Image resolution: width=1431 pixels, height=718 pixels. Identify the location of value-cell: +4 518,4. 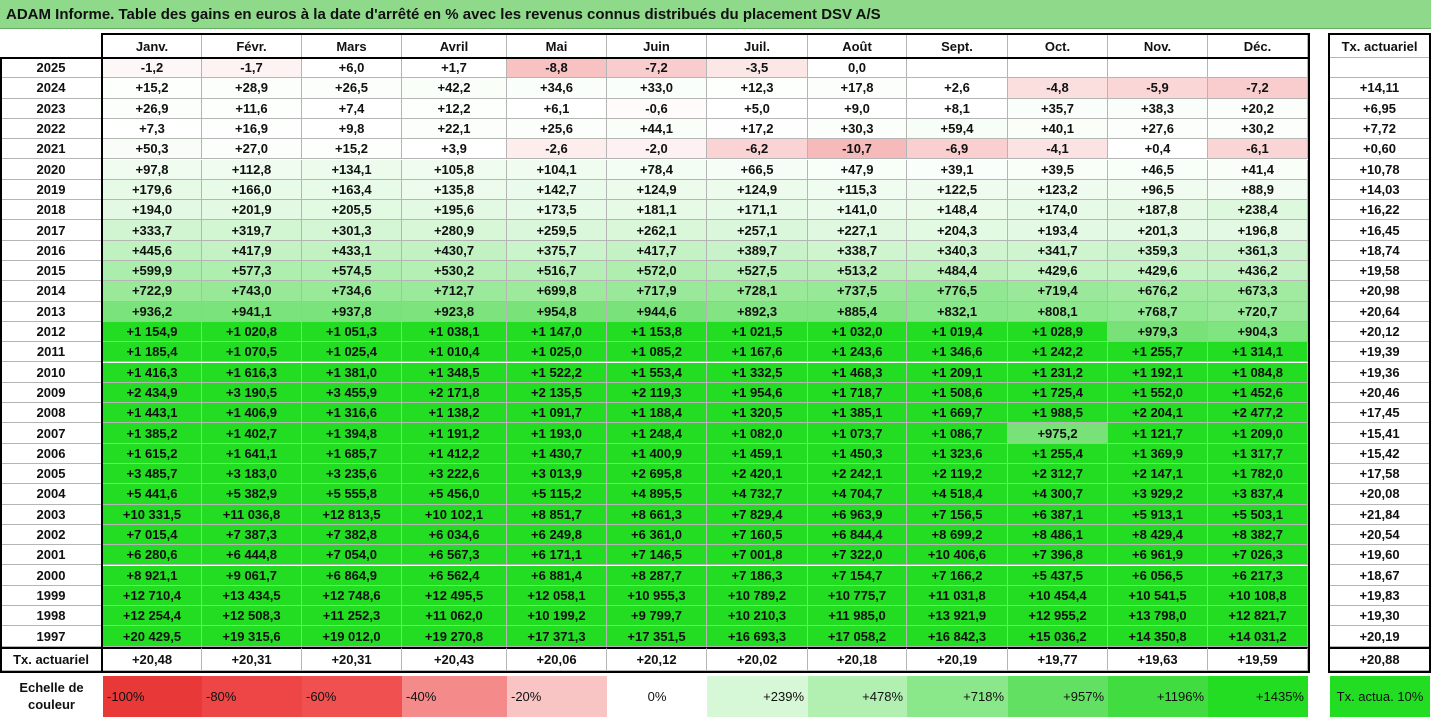
(957, 494).